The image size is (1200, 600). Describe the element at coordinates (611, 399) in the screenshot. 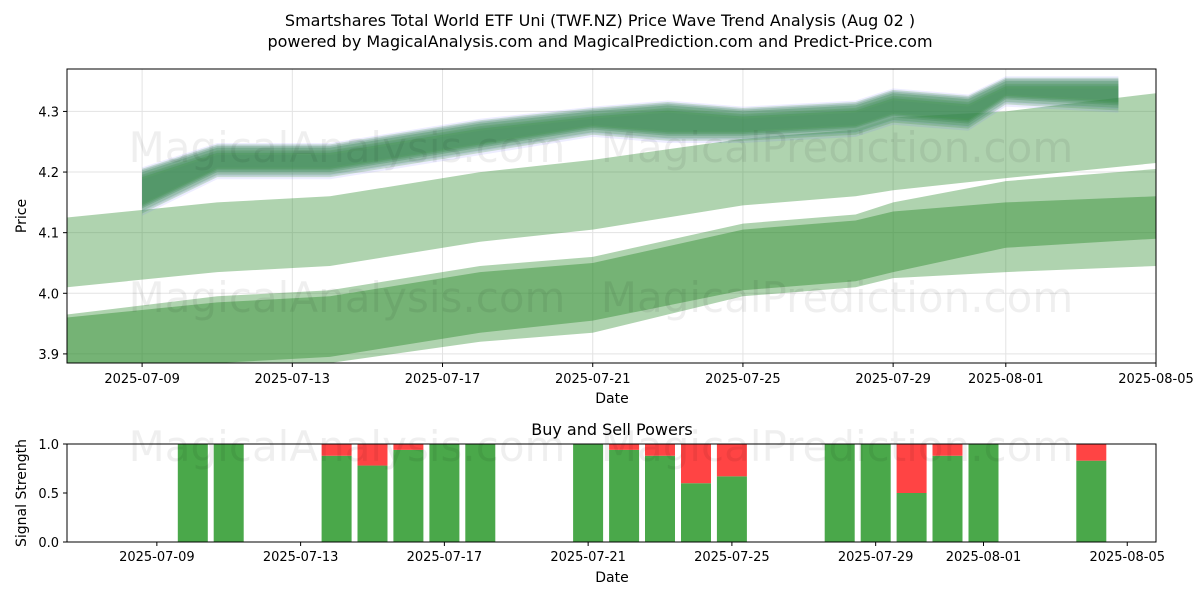

I see `price-x-label: Date` at that location.